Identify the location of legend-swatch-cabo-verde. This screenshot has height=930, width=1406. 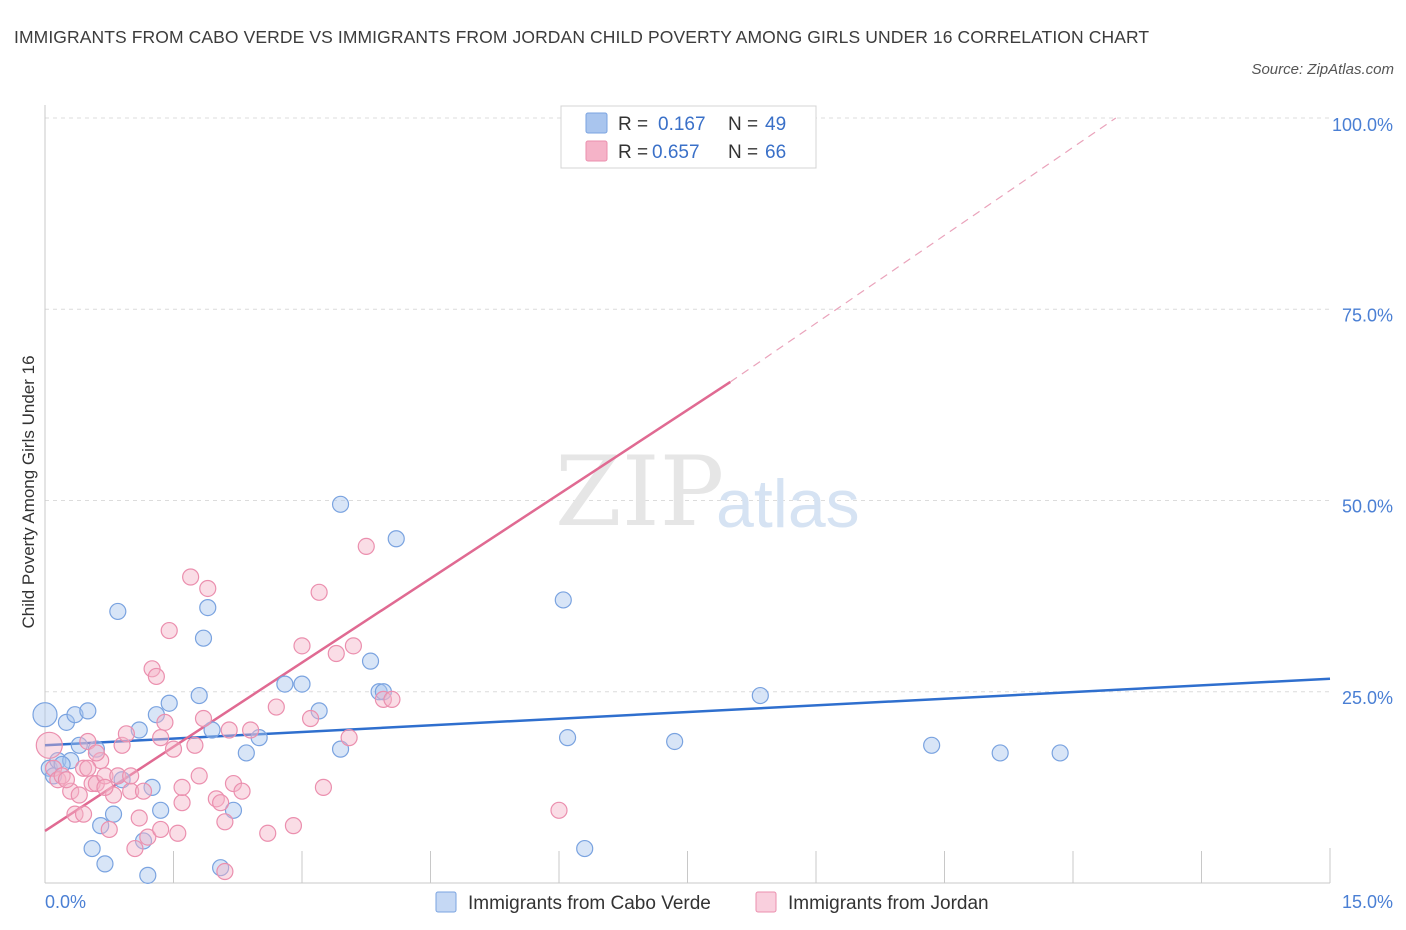
(596, 123).